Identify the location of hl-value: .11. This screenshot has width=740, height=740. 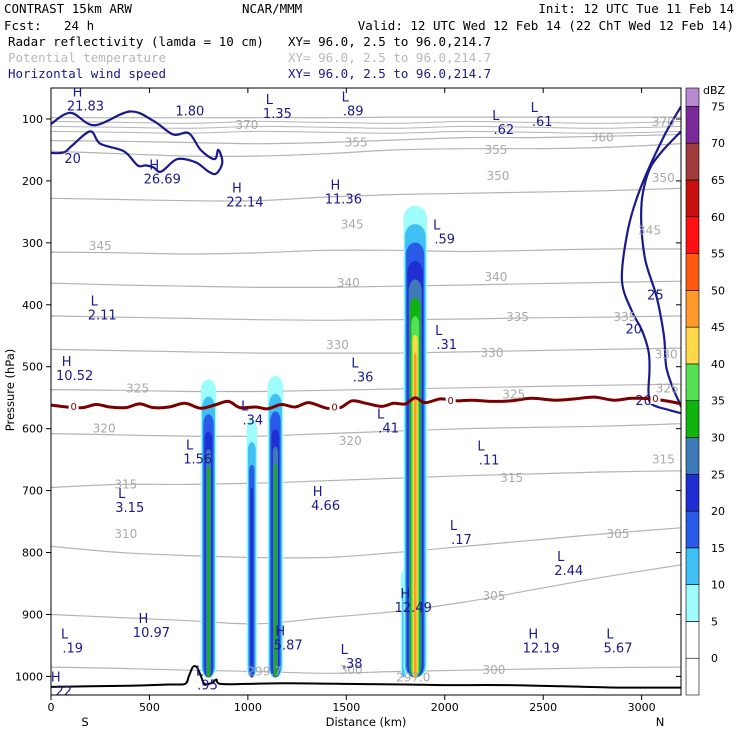
(489, 461).